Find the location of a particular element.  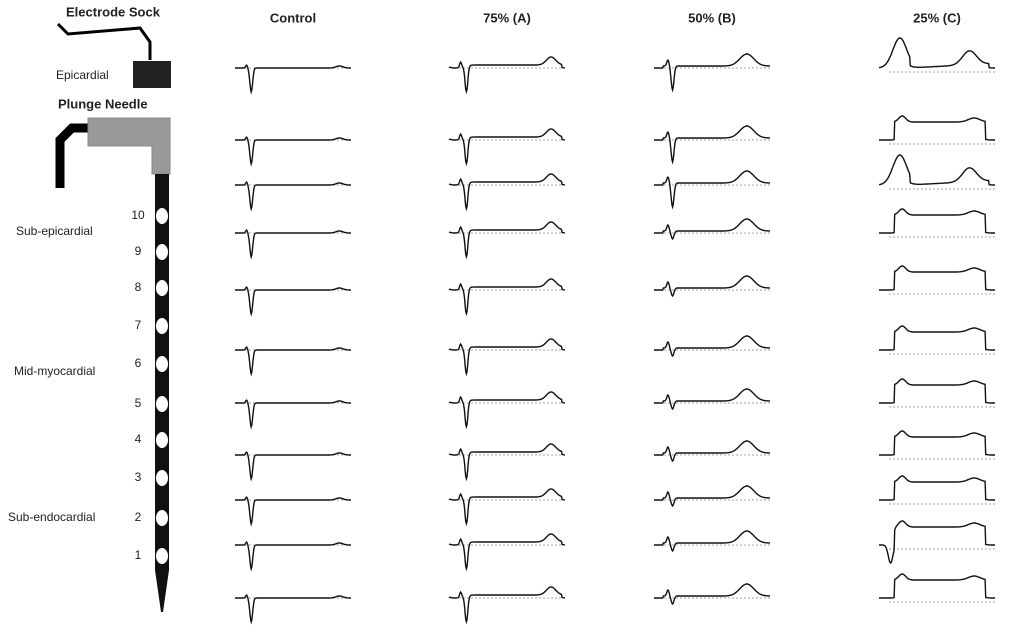

electrode-number: 6 is located at coordinates (138, 363).